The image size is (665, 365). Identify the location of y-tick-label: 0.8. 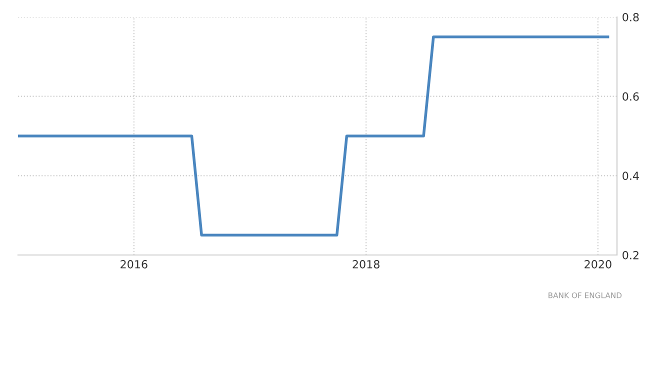
(630, 17).